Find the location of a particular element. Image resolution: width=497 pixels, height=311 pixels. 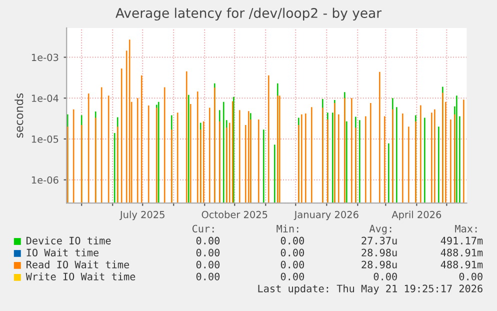

x-tick-label: July 2025 is located at coordinates (141, 215).